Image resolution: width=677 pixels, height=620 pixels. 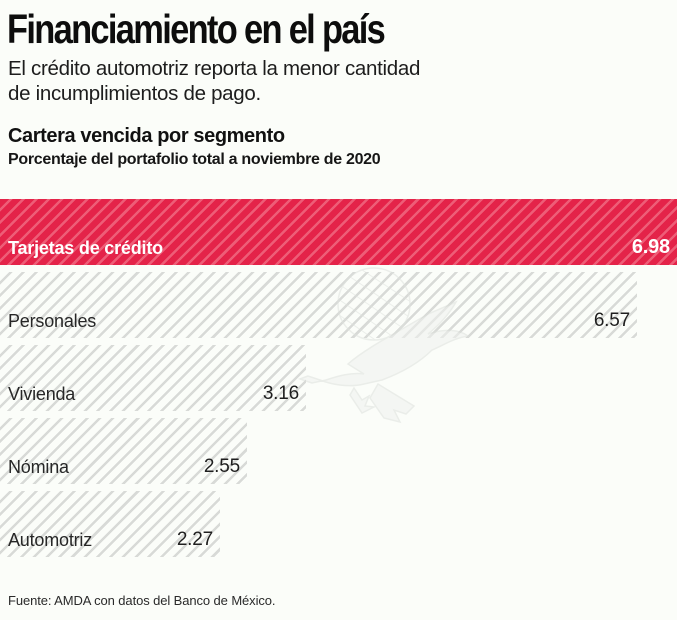 What do you see at coordinates (85, 248) in the screenshot?
I see `bar-label-tarjetas-de-credito: Tarjetas de crédito` at bounding box center [85, 248].